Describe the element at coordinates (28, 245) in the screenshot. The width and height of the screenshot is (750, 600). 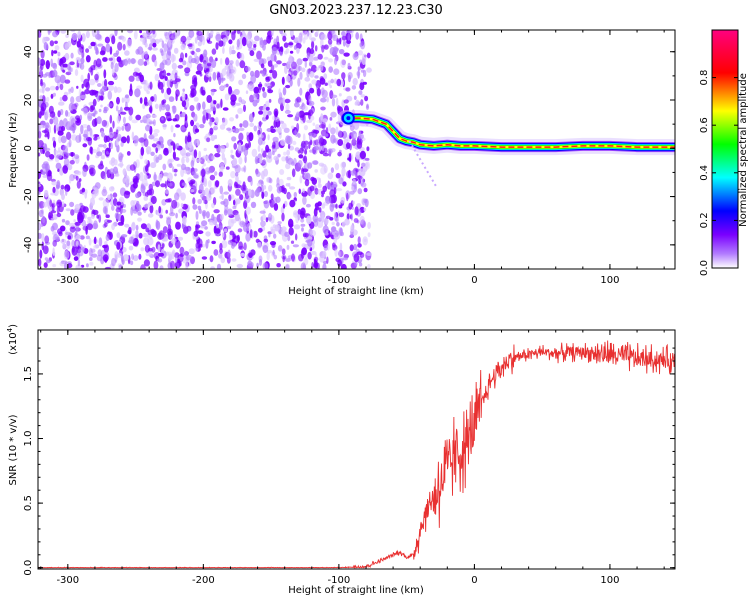
I see `y-tick-label: -40` at that location.